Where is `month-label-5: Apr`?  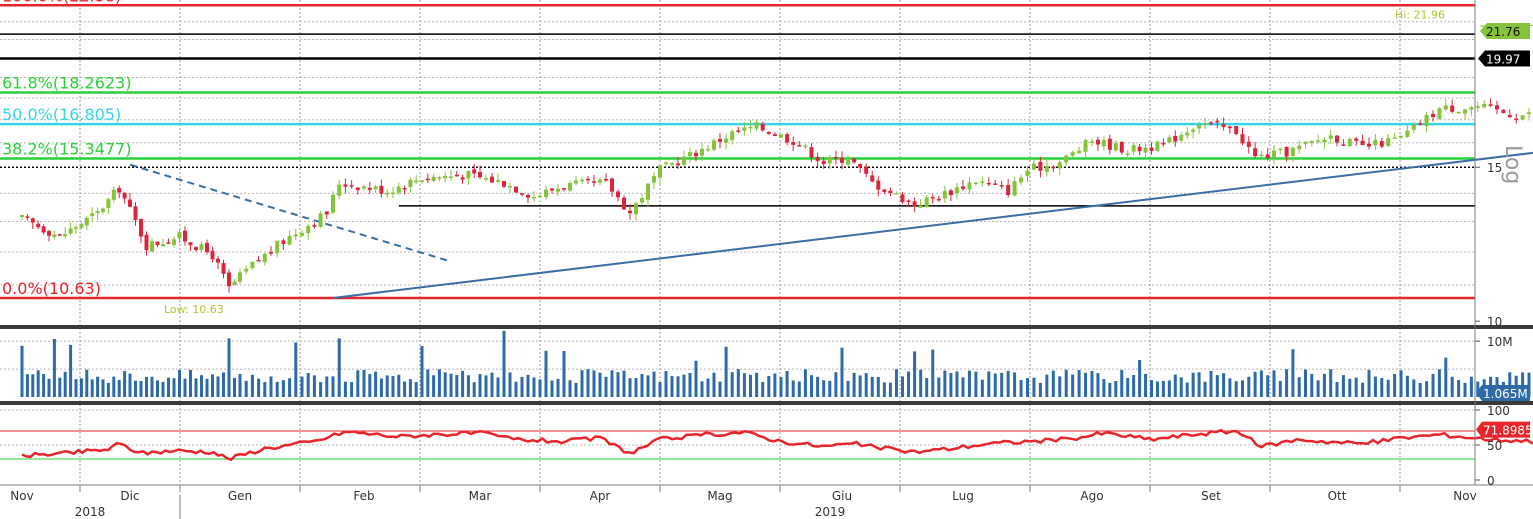 month-label-5: Apr is located at coordinates (600, 496).